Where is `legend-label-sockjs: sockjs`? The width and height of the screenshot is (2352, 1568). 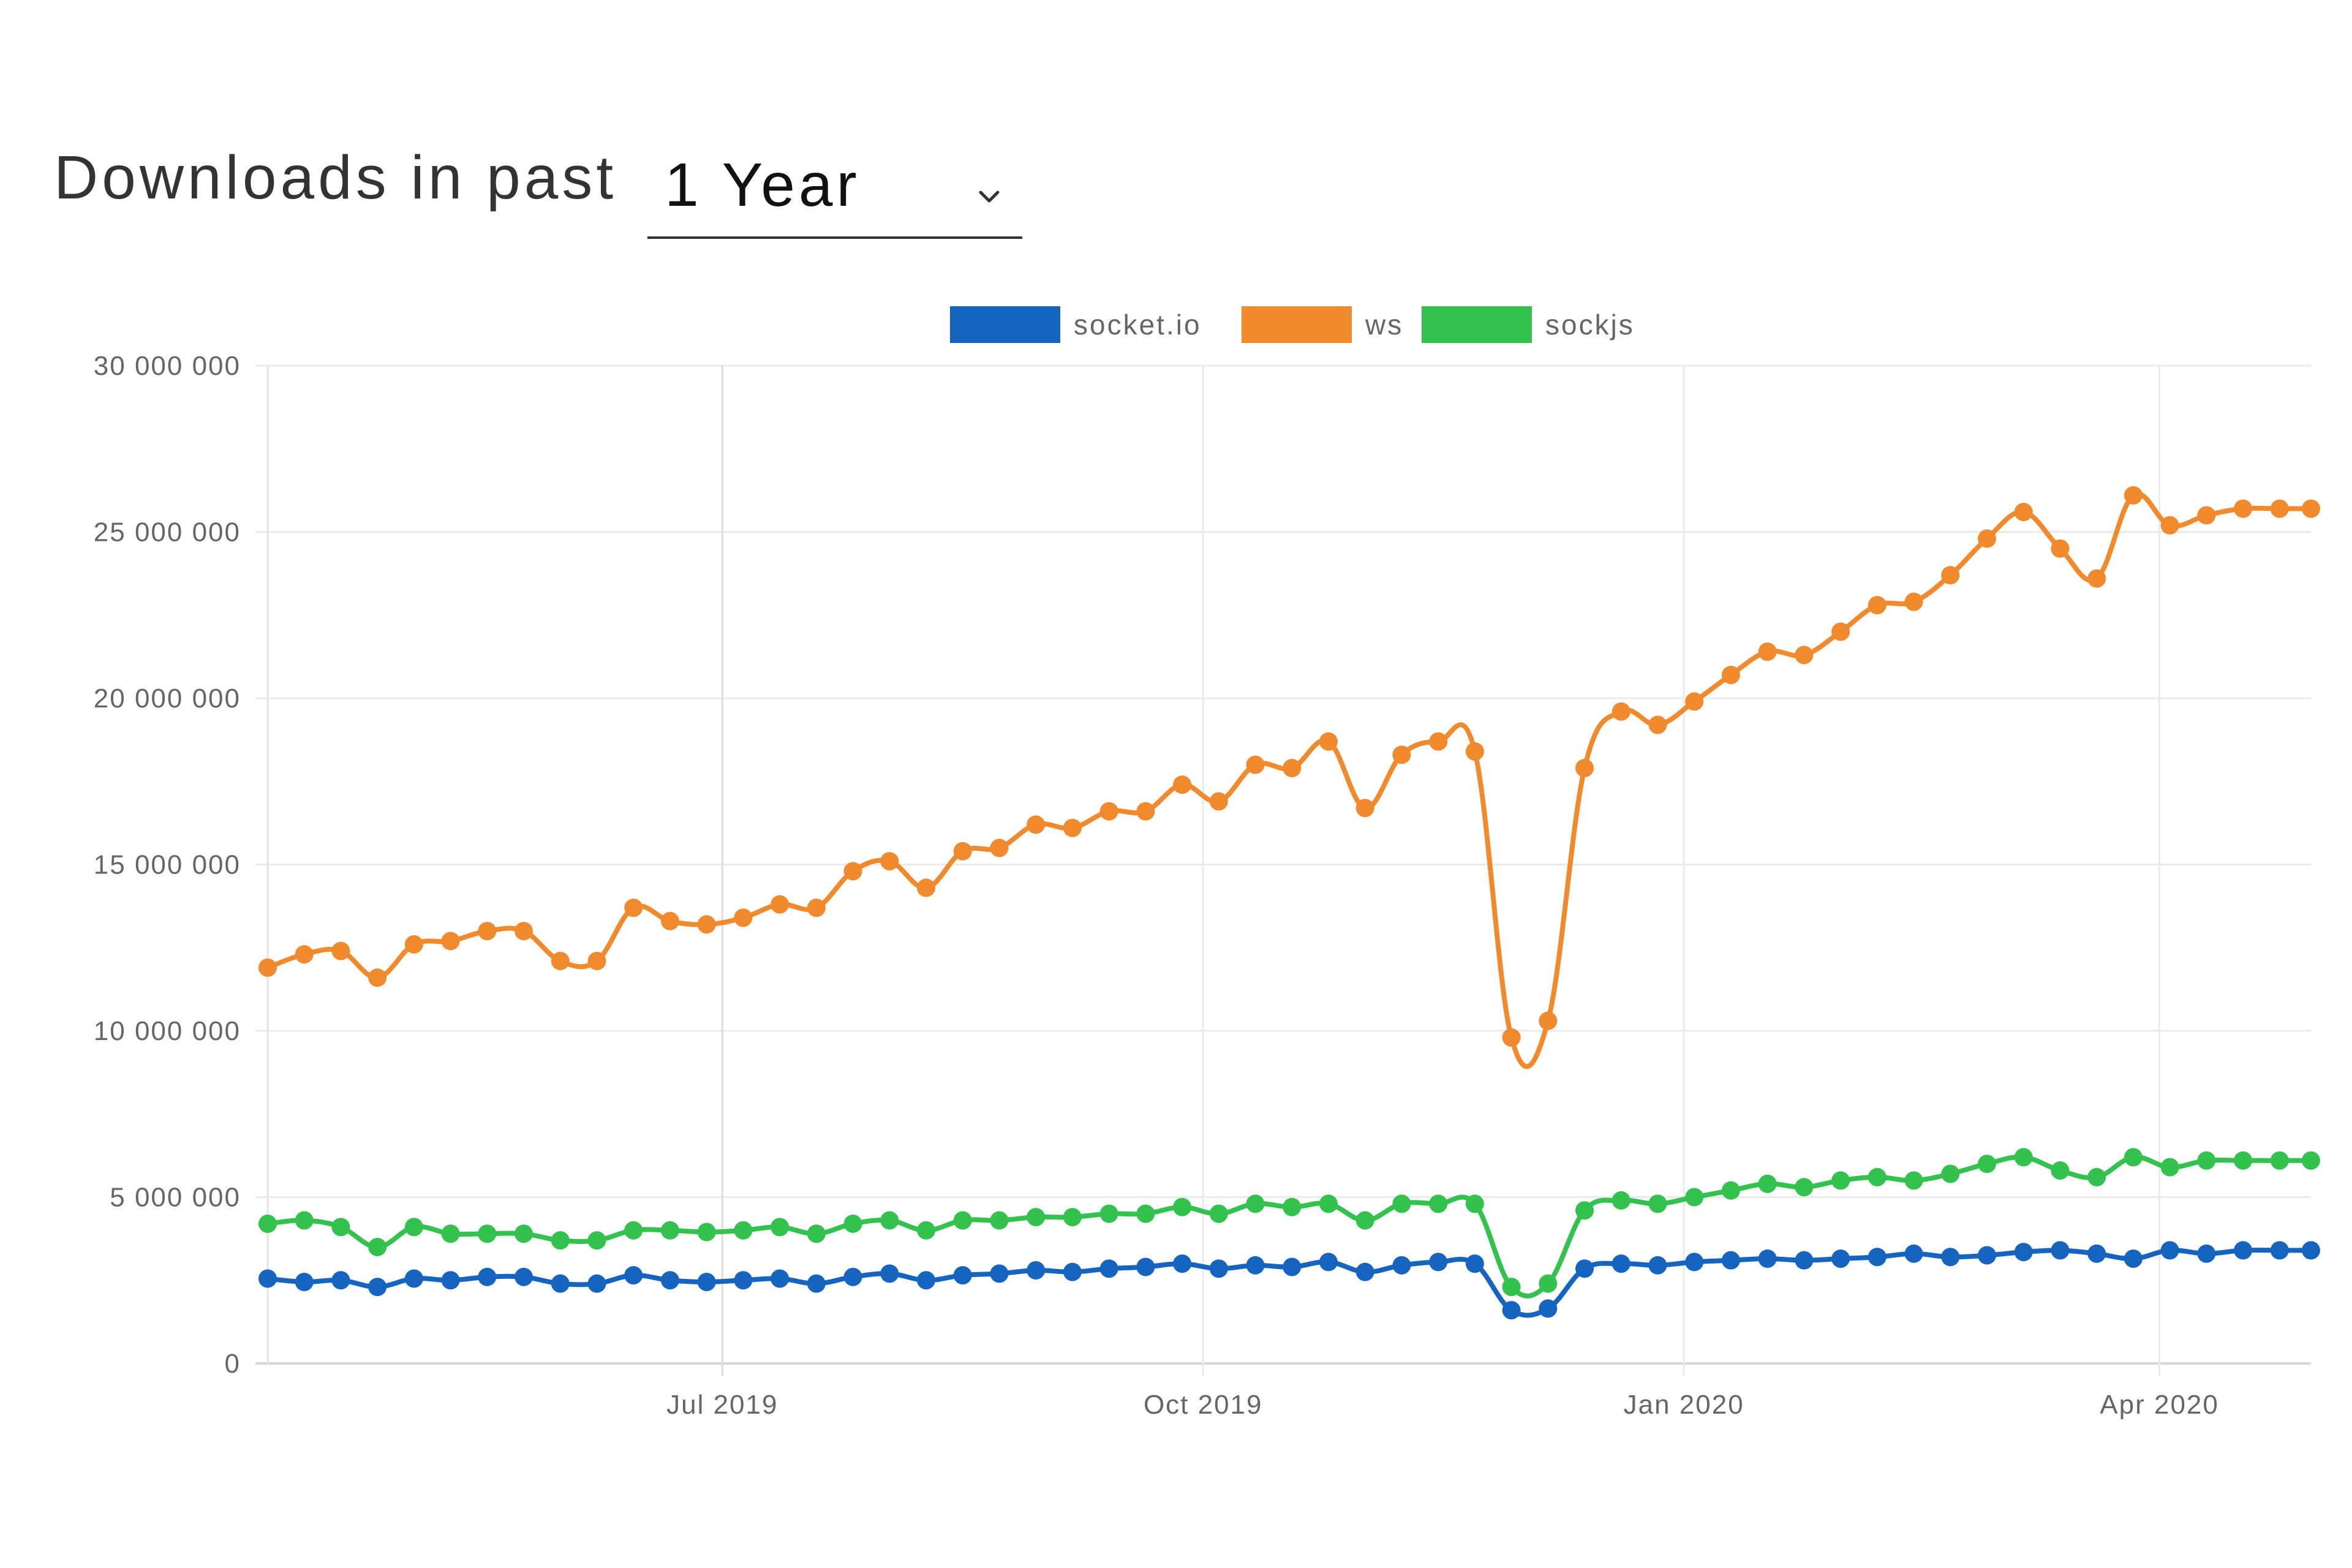
legend-label-sockjs: sockjs is located at coordinates (1590, 325).